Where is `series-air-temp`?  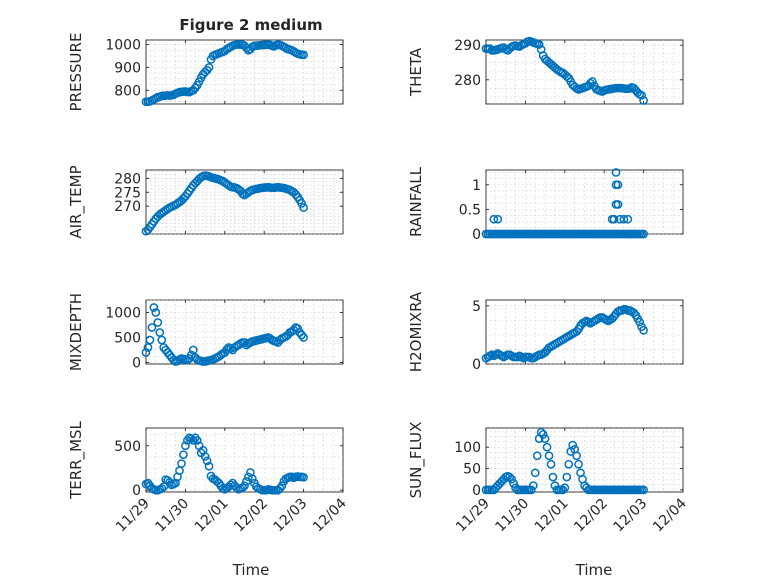 series-air-temp is located at coordinates (224, 203).